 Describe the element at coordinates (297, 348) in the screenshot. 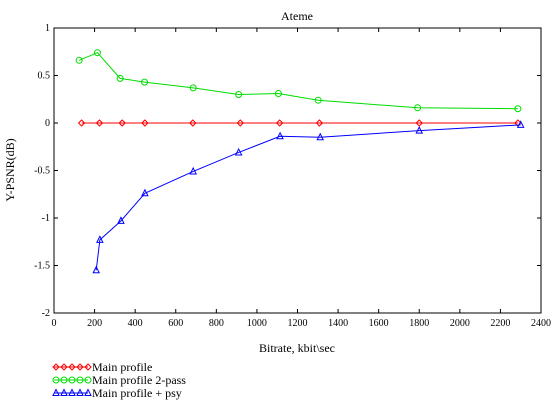

I see `x-axis-label: Bitrate, kbit\sec` at that location.